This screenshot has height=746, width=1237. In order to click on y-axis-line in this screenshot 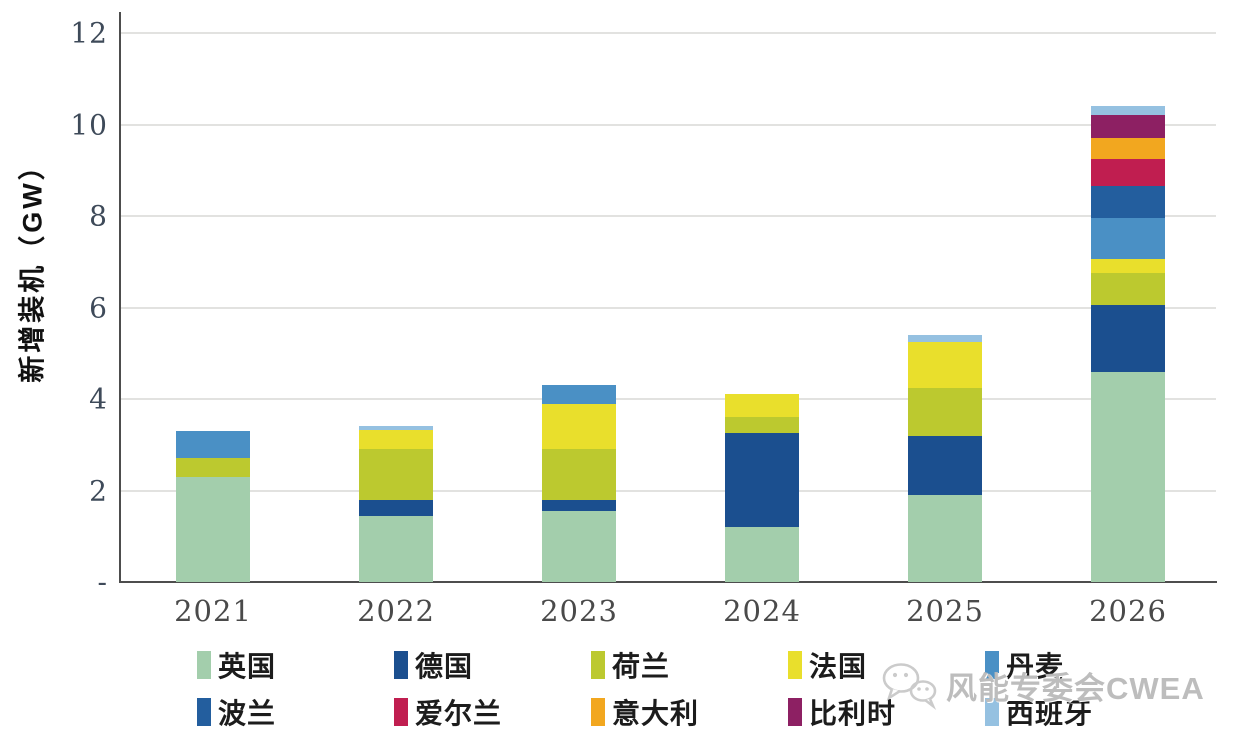, I will do `click(120, 297)`.